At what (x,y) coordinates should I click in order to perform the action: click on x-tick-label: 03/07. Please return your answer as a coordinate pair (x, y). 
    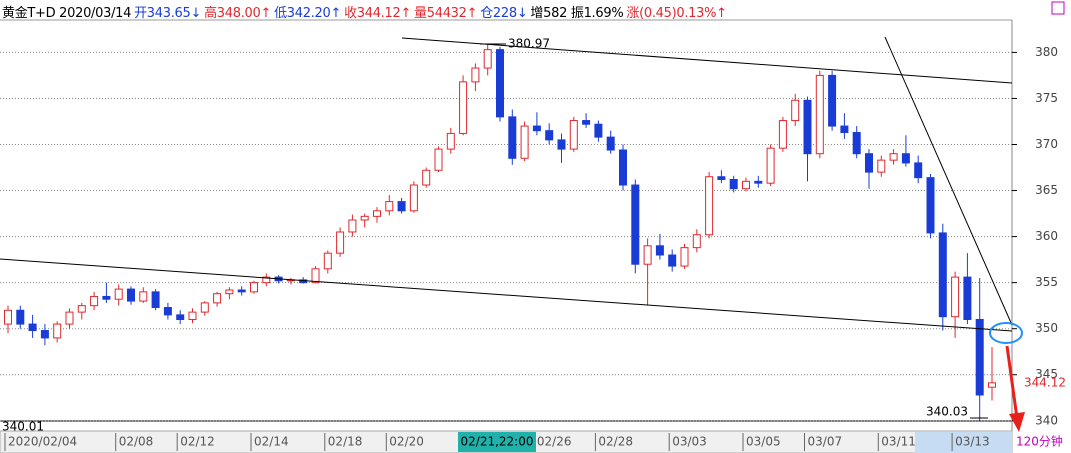
    Looking at the image, I should click on (825, 442).